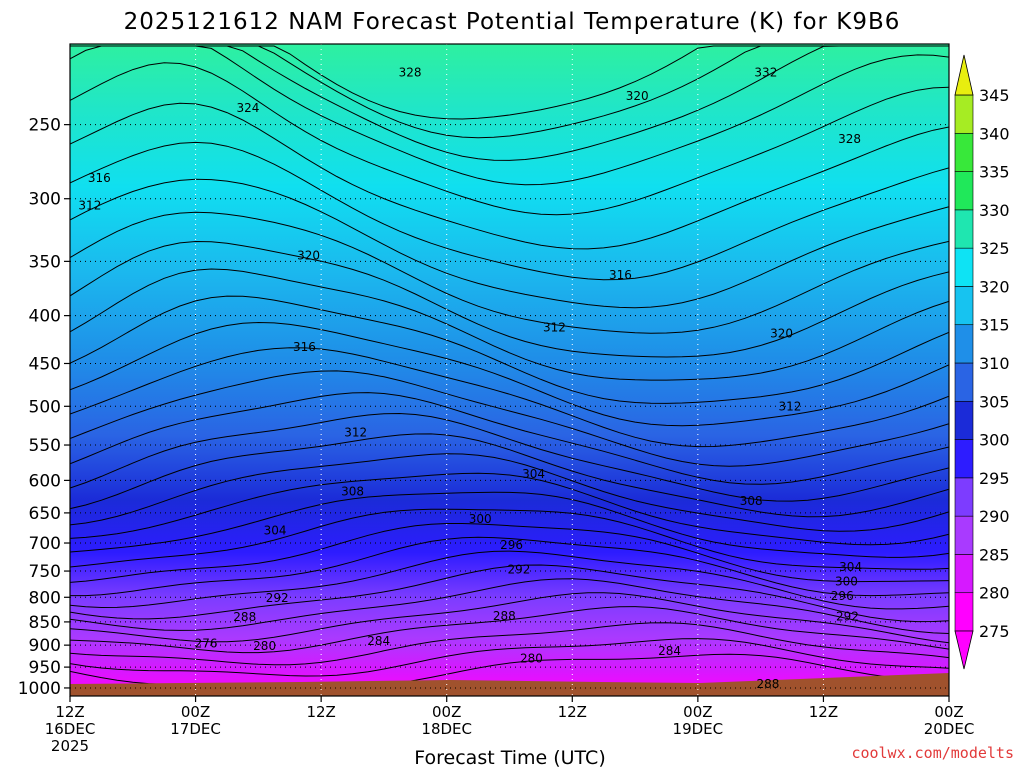 The image size is (1024, 768). I want to click on y-tick-label: 250, so click(45, 126).